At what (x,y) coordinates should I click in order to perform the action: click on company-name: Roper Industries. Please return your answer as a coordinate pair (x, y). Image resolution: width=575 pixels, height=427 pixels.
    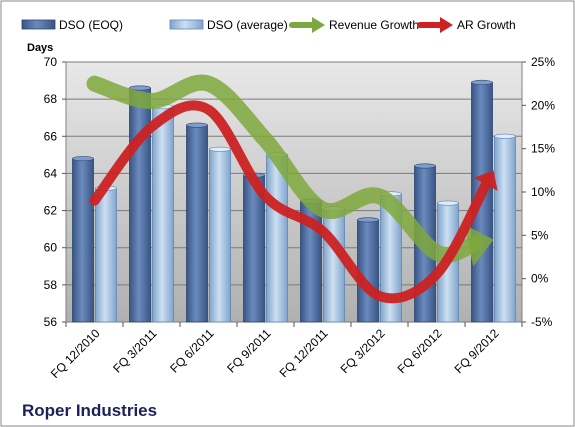
    Looking at the image, I should click on (89, 410).